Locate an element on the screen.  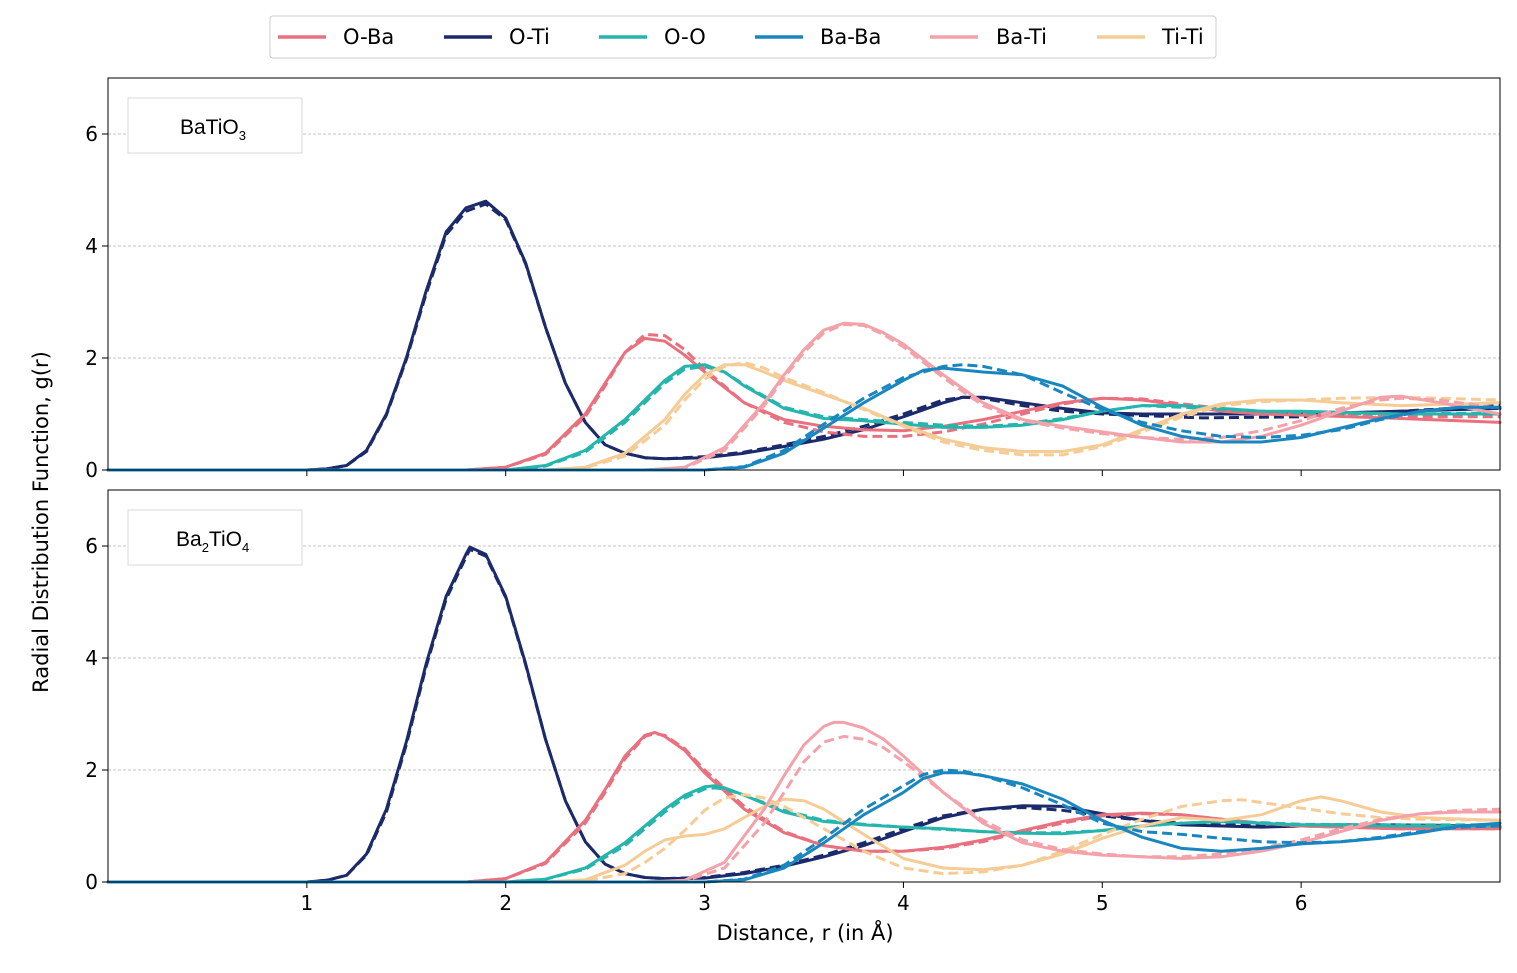
legend-frame is located at coordinates (743, 37).